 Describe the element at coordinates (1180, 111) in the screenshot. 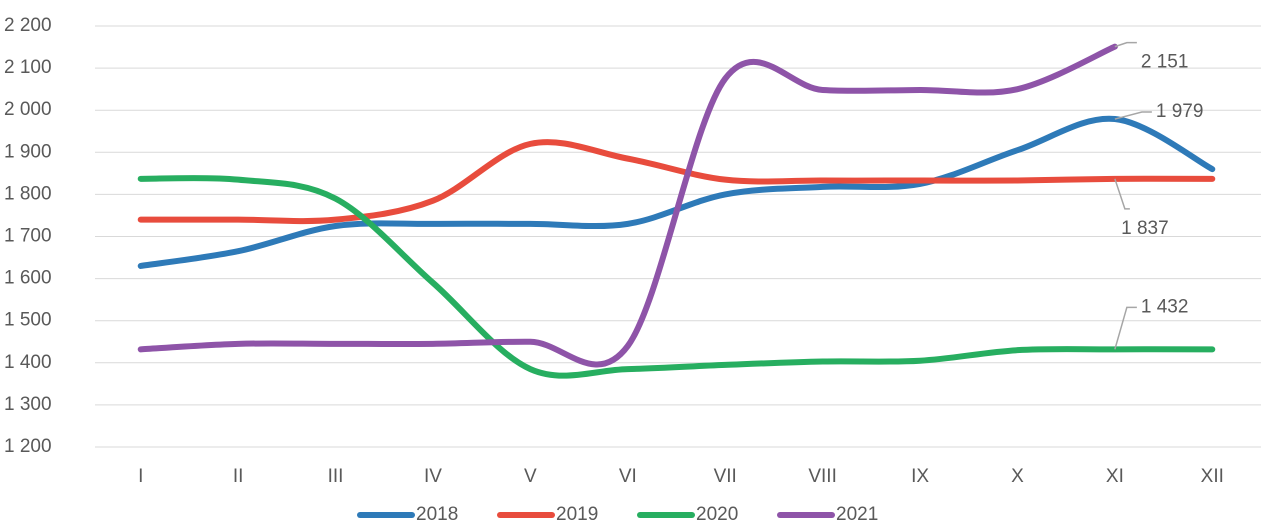

I see `data-label: 1 979` at that location.